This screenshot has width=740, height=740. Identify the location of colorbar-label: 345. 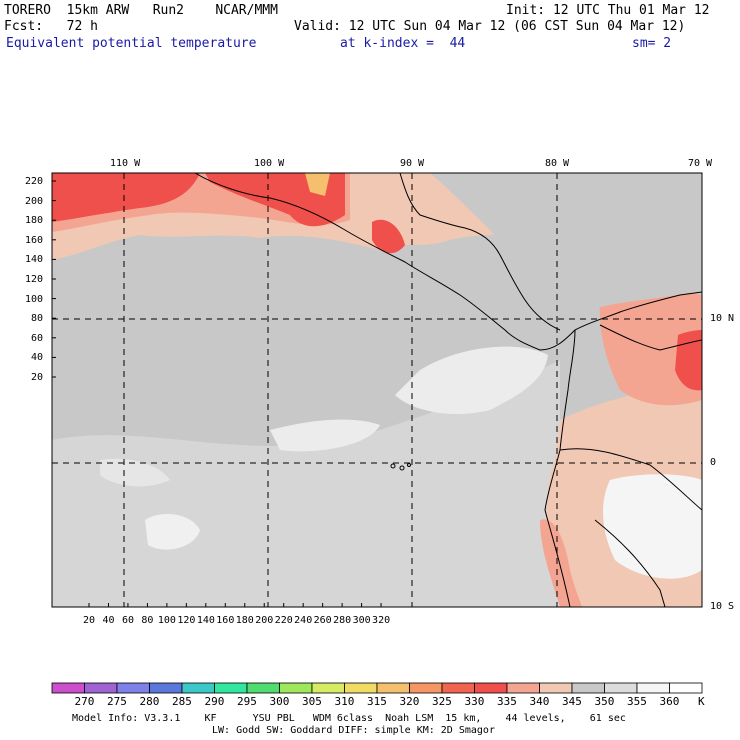
(572, 701).